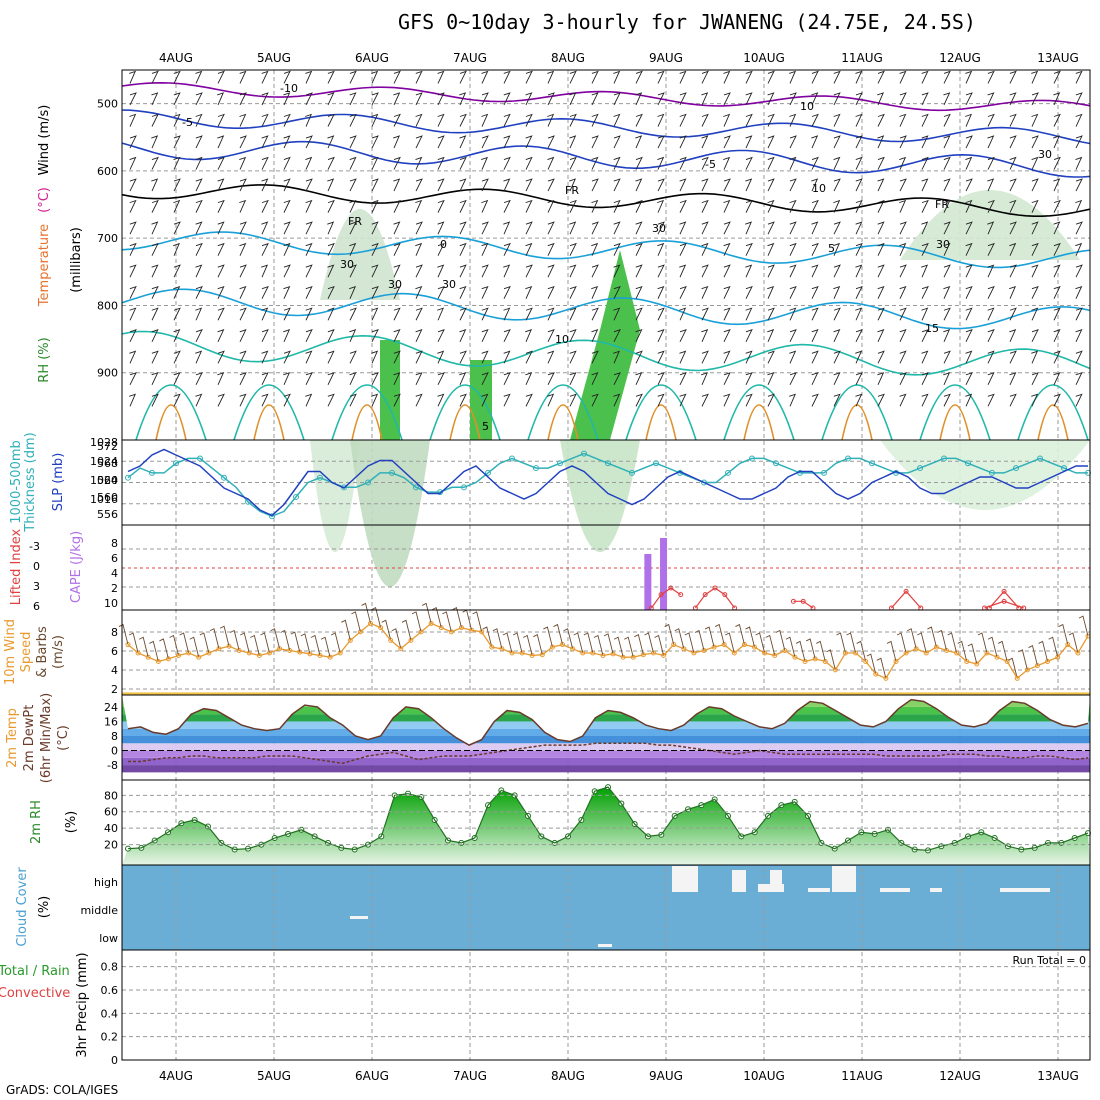  I want to click on precip-tick-label: 0.4, so click(110, 1013).